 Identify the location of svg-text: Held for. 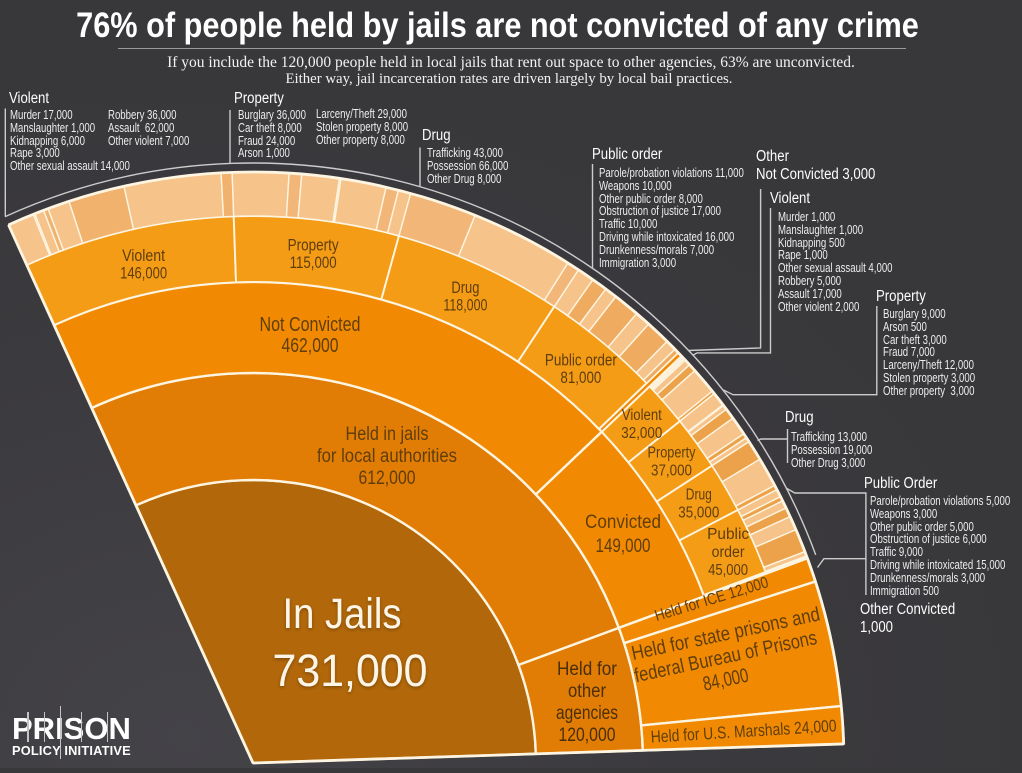
(587, 669).